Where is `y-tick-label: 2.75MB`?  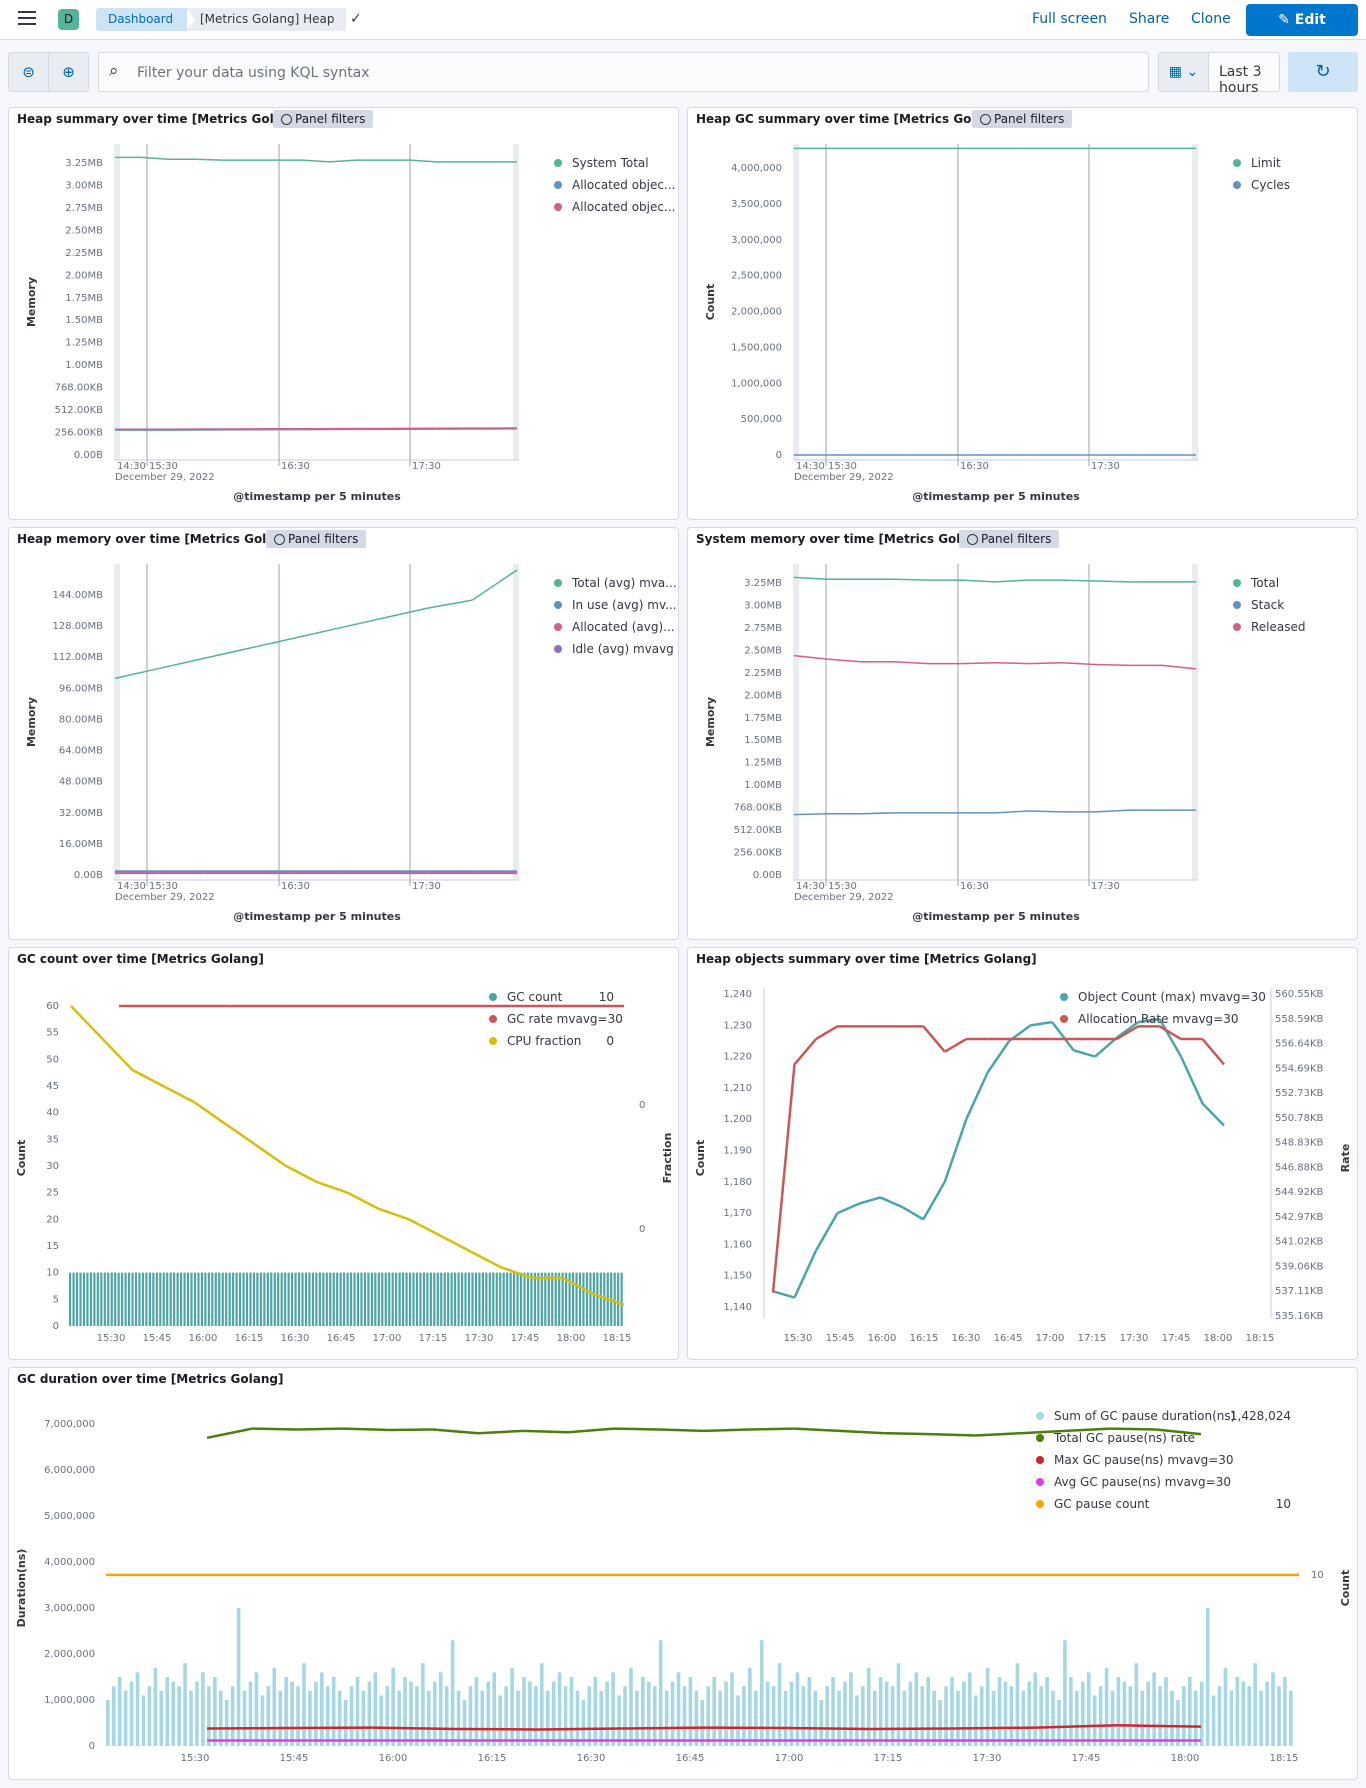 y-tick-label: 2.75MB is located at coordinates (84, 208).